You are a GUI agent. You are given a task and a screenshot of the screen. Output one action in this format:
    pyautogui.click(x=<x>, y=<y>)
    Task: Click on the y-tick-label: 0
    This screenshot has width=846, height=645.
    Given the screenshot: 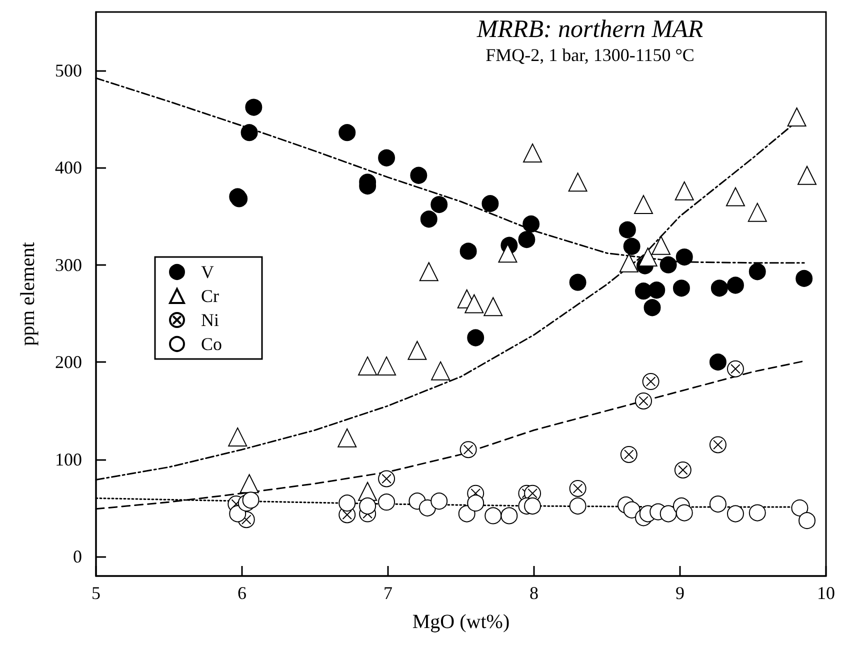 What is the action you would take?
    pyautogui.click(x=77, y=556)
    